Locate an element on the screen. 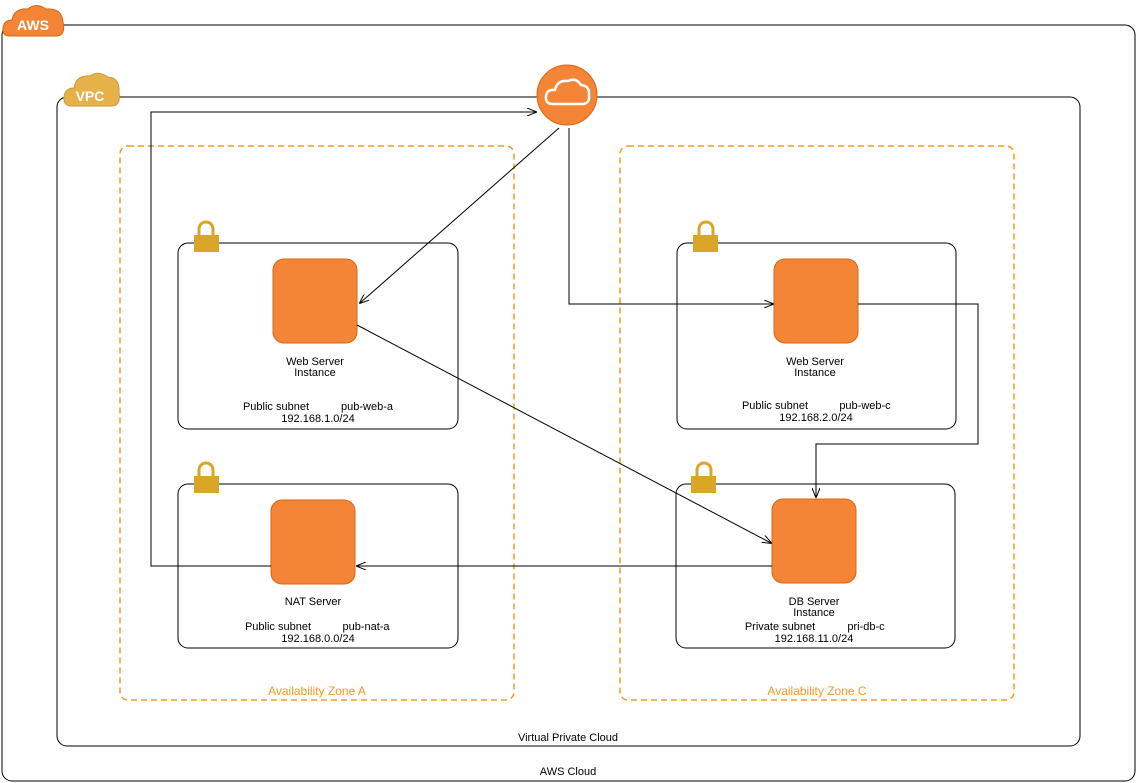  vpc-cloud-icon is located at coordinates (91, 89).